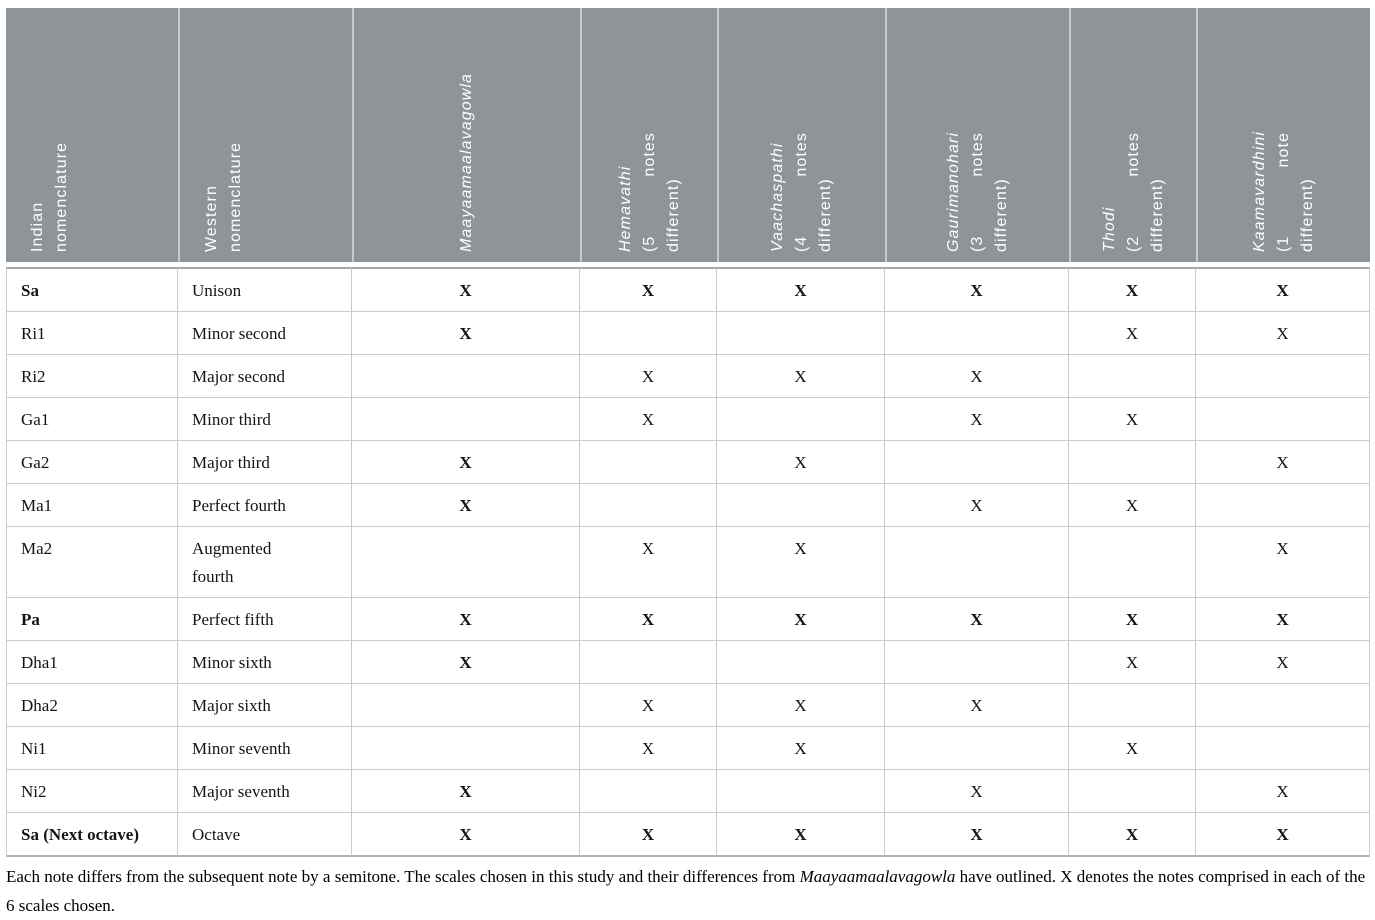 The height and width of the screenshot is (920, 1375). I want to click on indian-note-cell: Ri2, so click(92, 376).